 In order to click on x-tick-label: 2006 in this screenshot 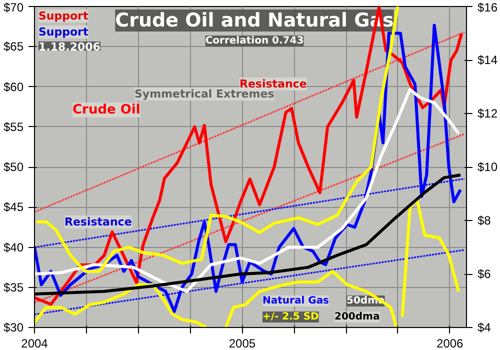, I will do `click(450, 343)`.